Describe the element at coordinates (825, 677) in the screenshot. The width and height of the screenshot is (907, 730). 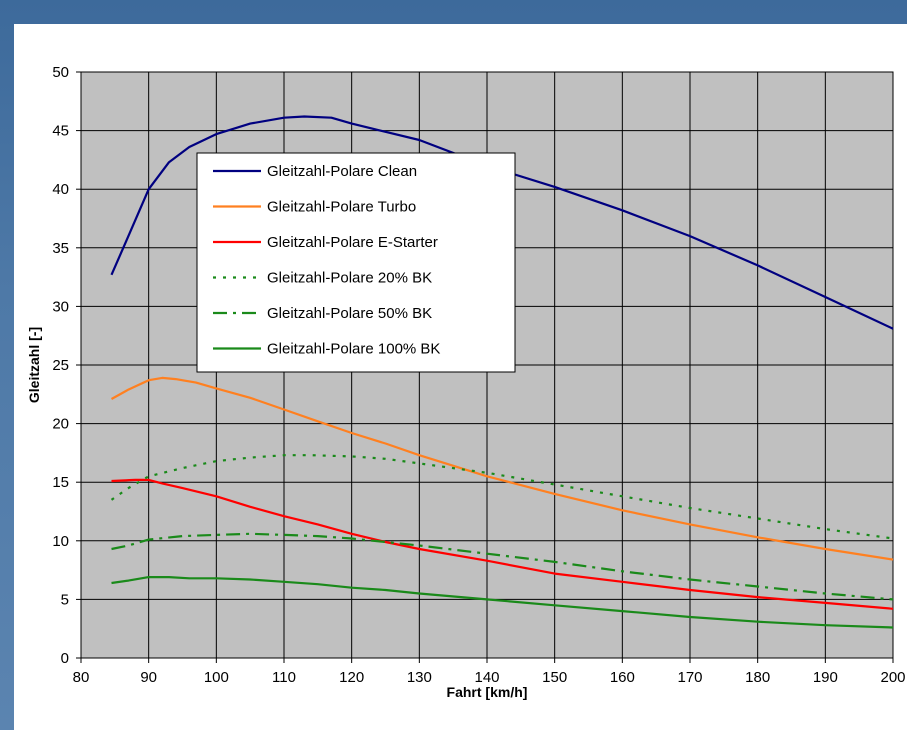
I see `x-tick-label: 190` at that location.